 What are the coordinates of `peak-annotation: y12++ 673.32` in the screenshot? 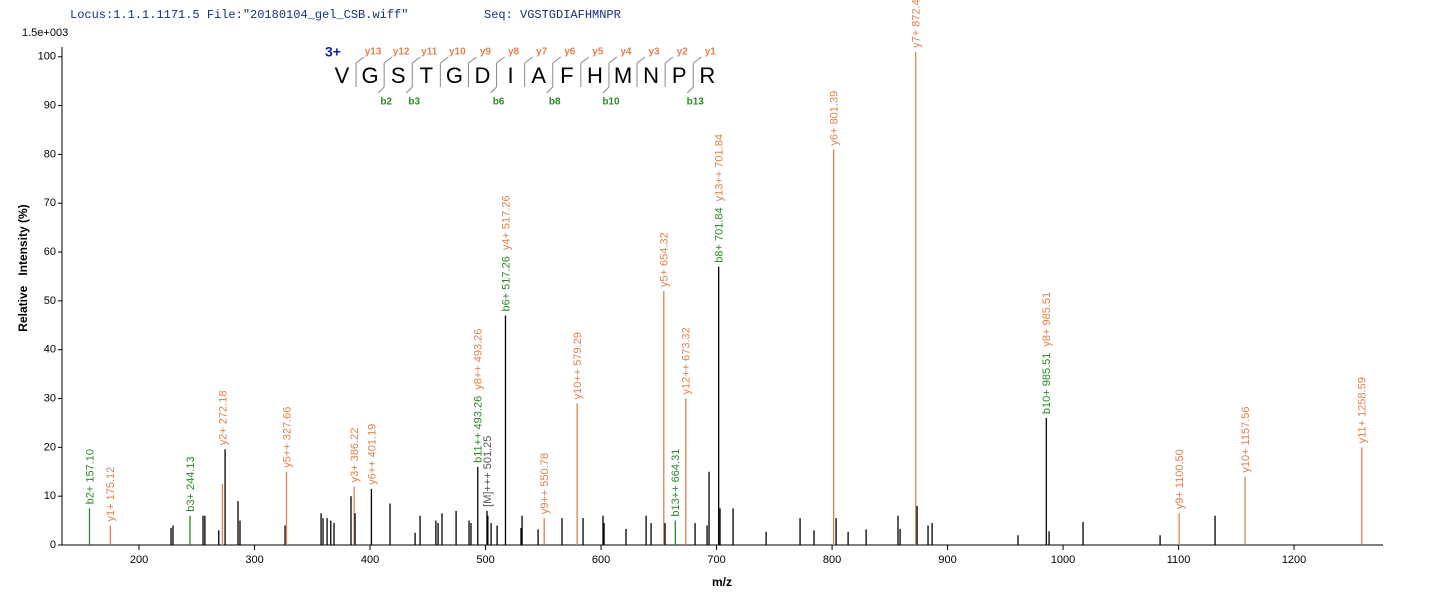 It's located at (687, 360).